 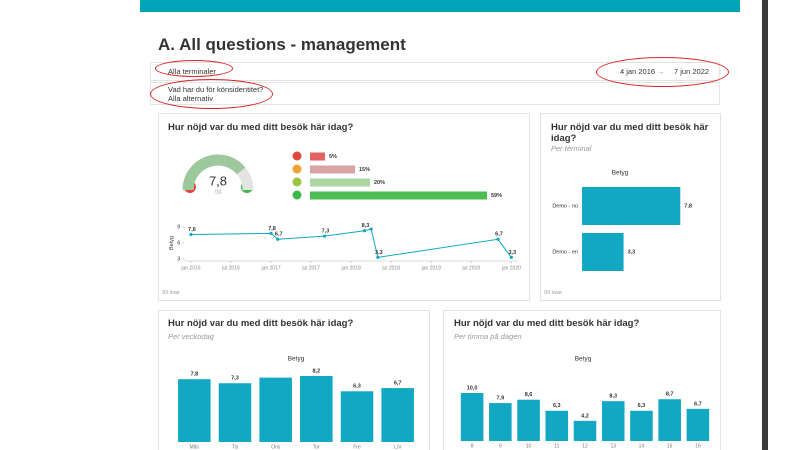 What do you see at coordinates (500, 446) in the screenshot?
I see `x-tick-label: 9` at bounding box center [500, 446].